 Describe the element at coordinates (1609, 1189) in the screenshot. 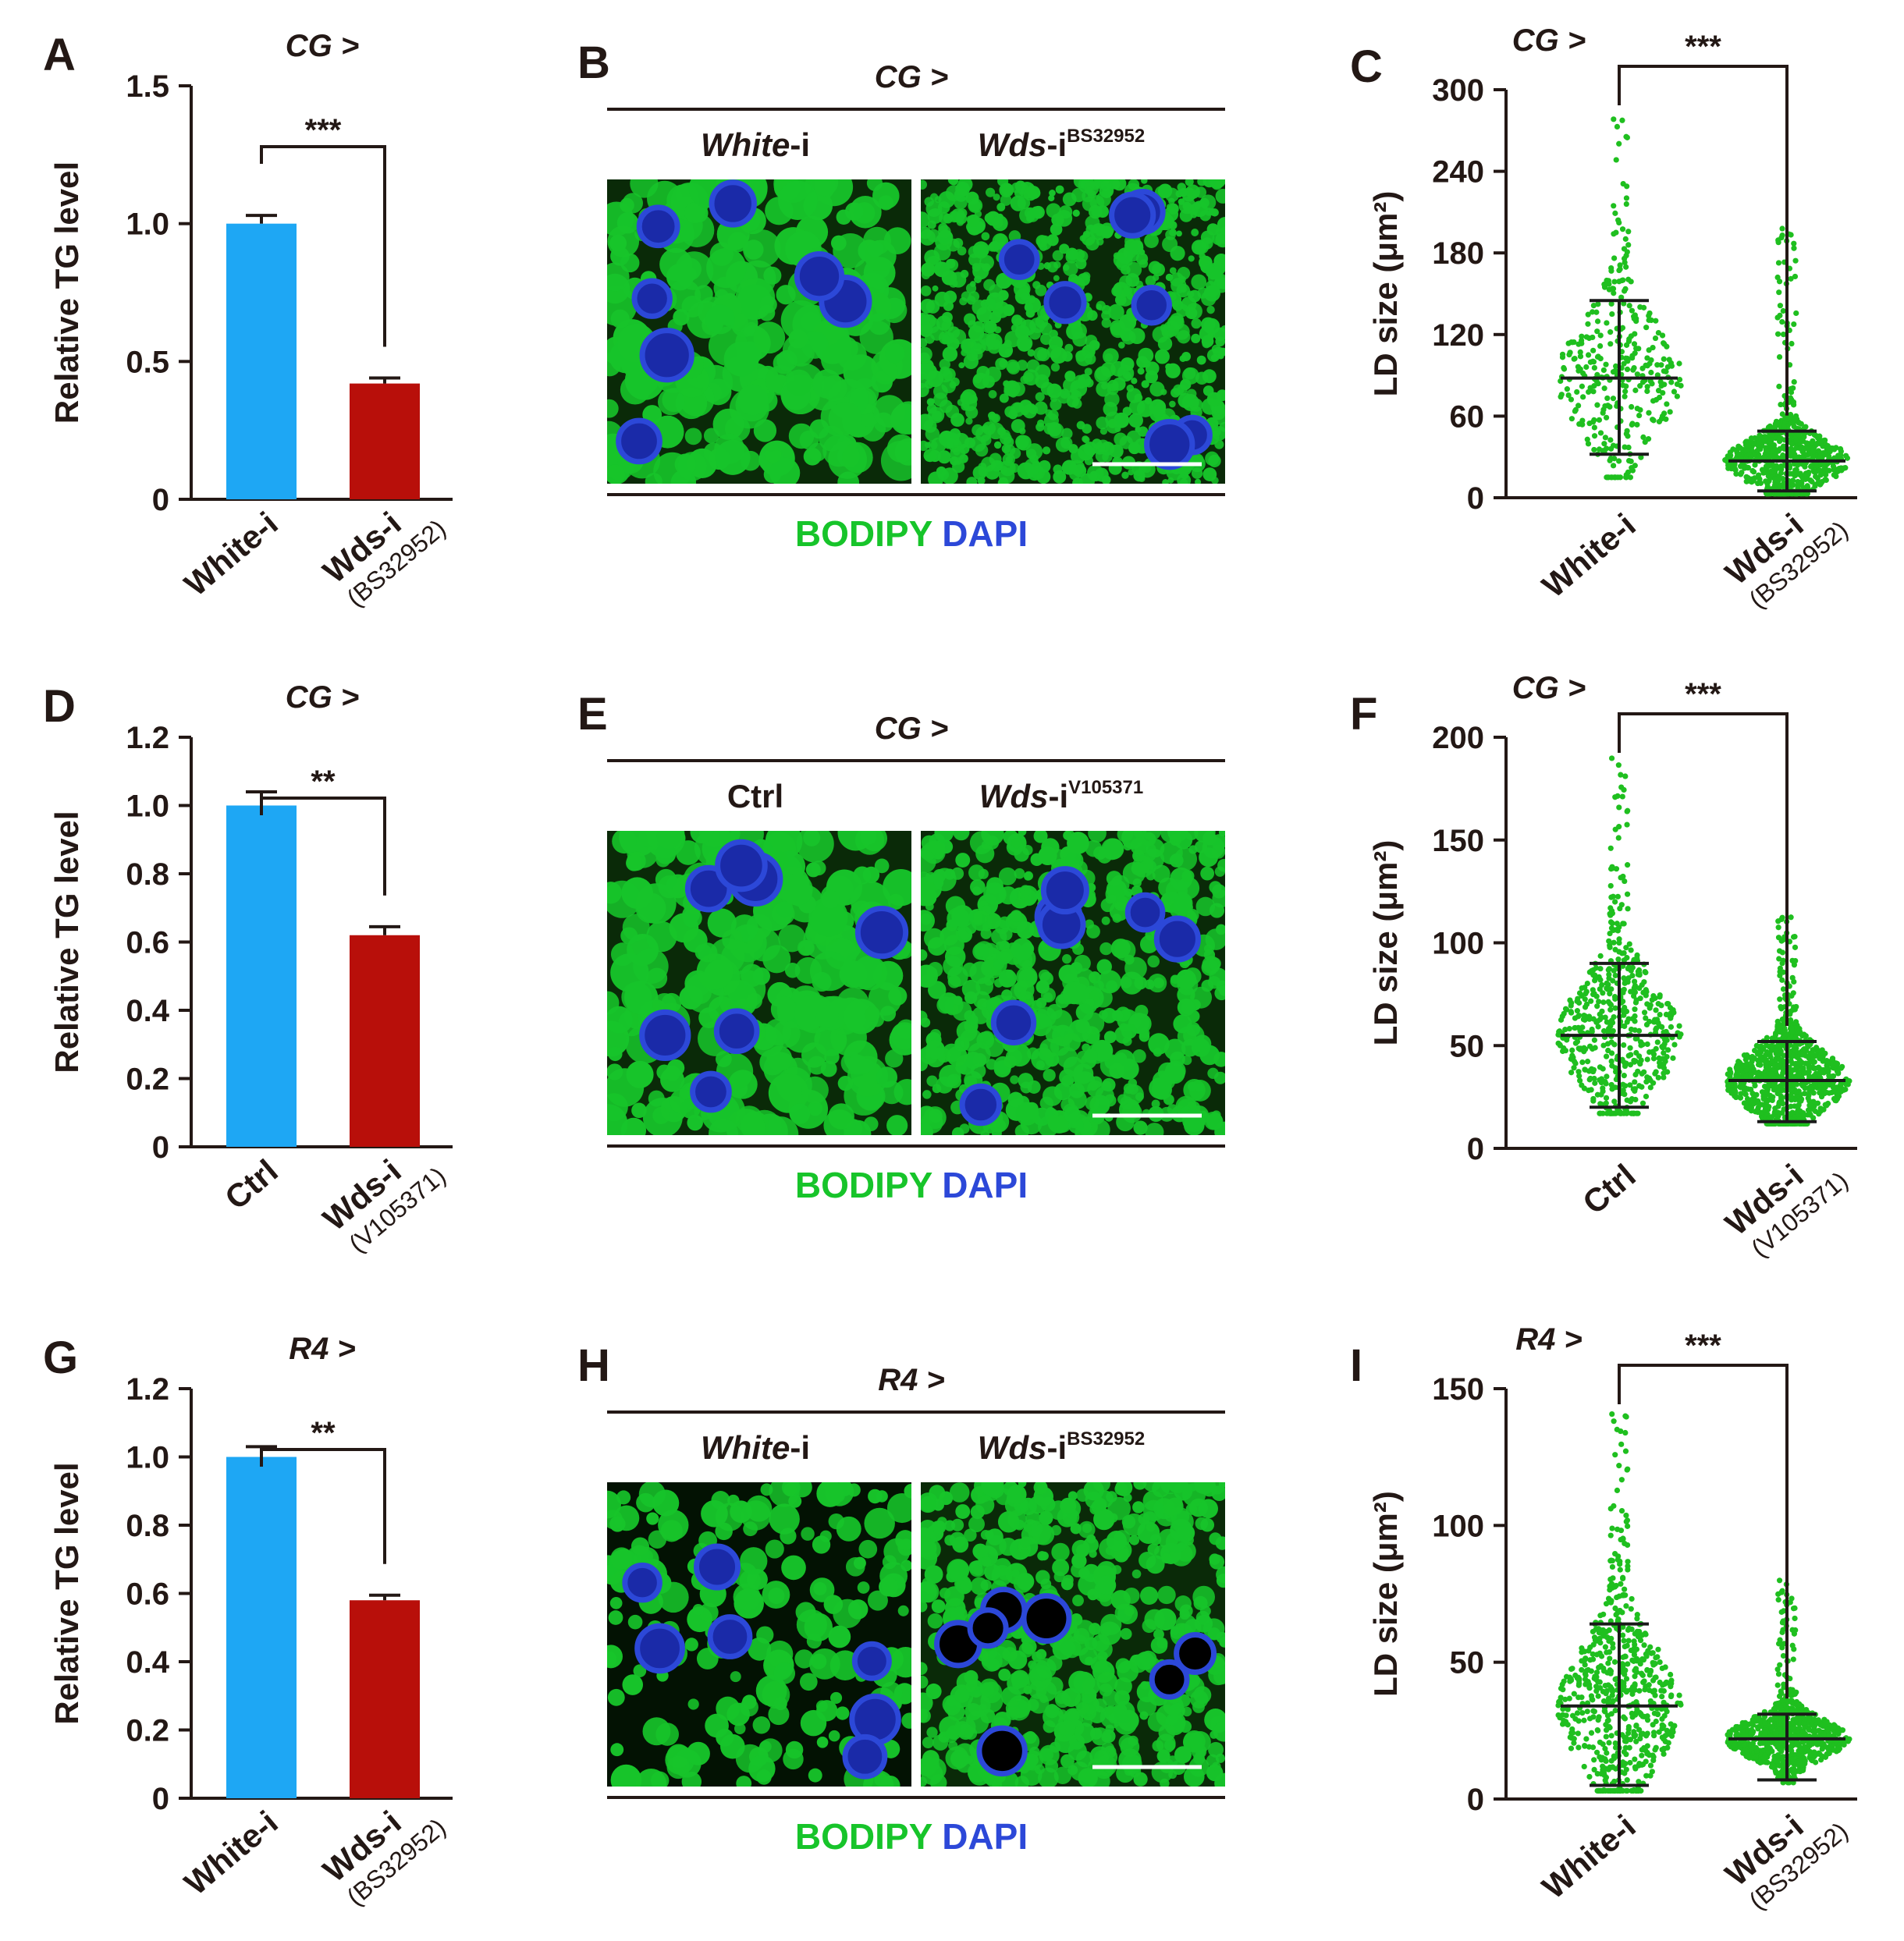

I see `category-label: Ctrl` at that location.